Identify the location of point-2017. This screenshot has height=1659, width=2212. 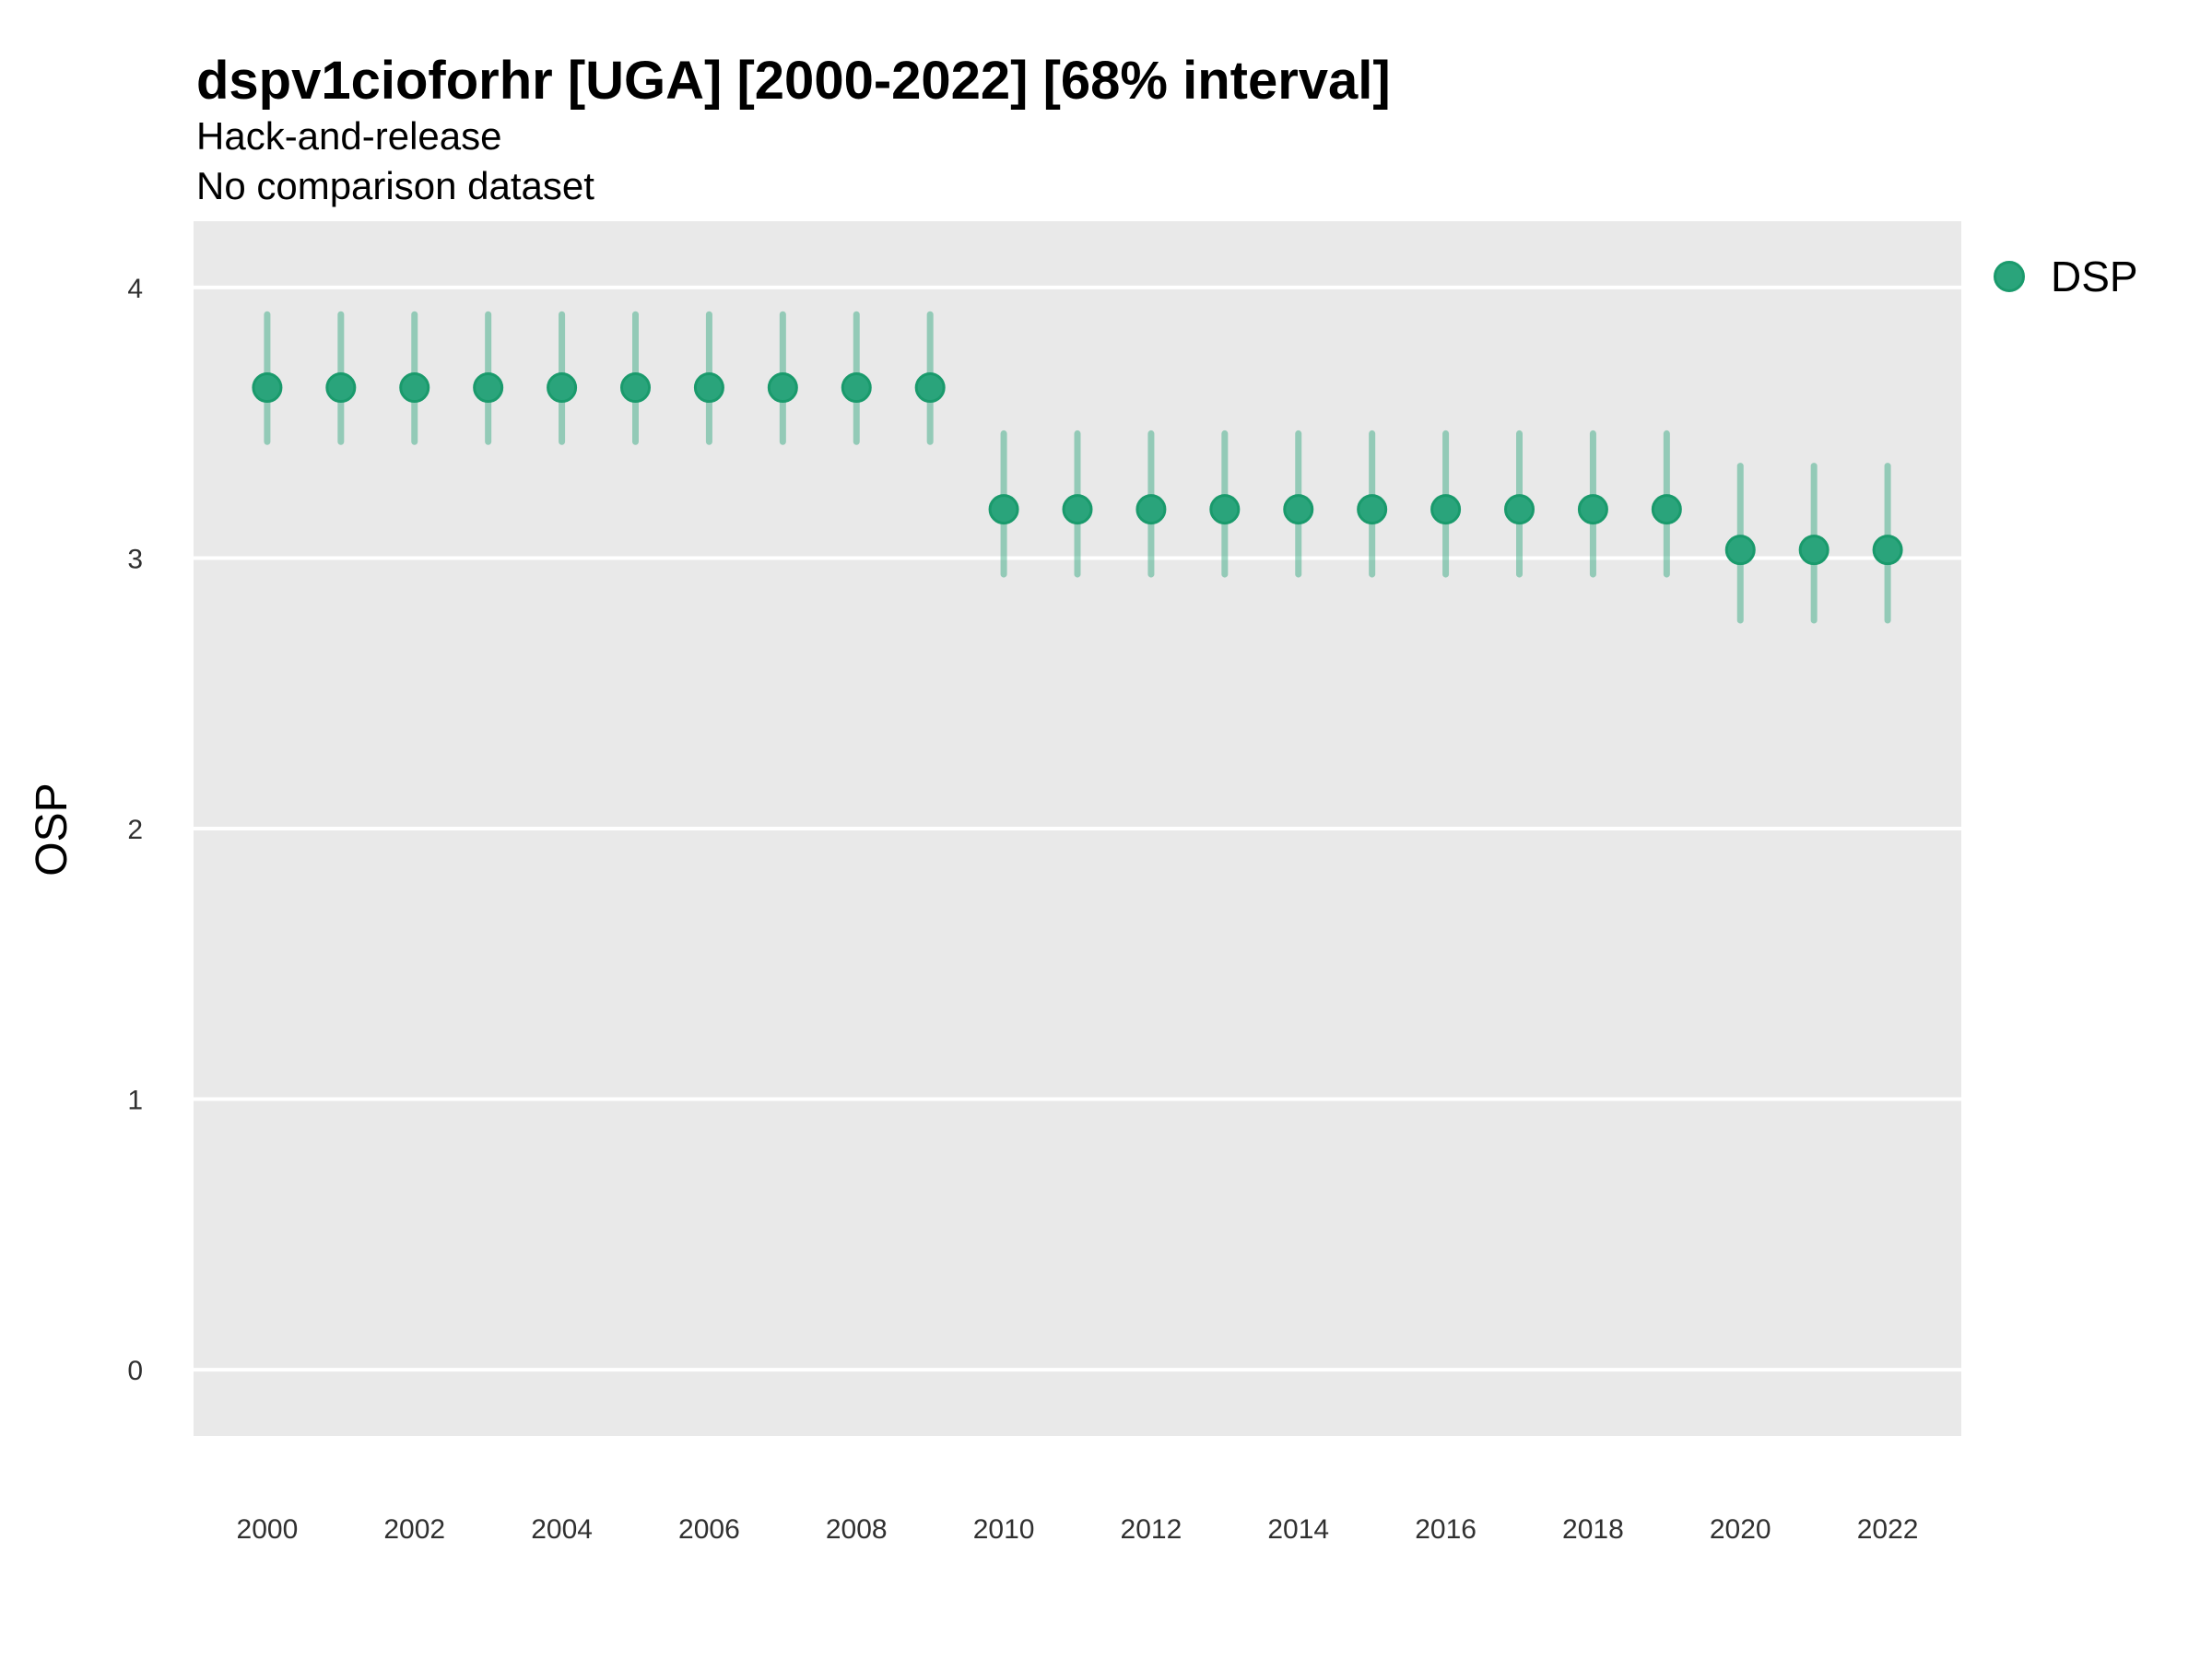
(1519, 509).